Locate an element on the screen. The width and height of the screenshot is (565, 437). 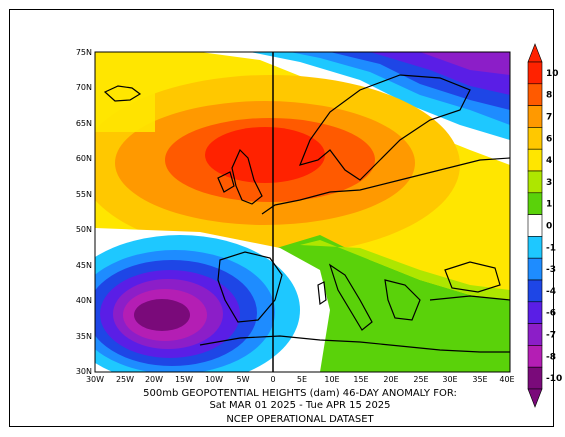
lon-label: 25W is located at coordinates (125, 379).